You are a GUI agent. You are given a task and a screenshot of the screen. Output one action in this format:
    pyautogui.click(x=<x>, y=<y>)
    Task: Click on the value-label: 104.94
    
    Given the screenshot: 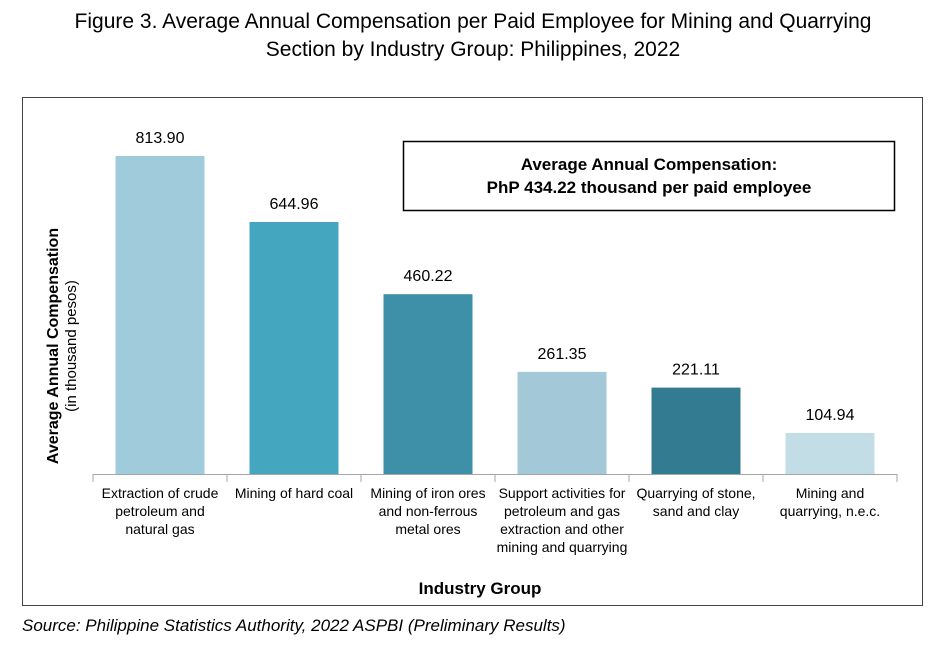 What is the action you would take?
    pyautogui.click(x=830, y=415)
    